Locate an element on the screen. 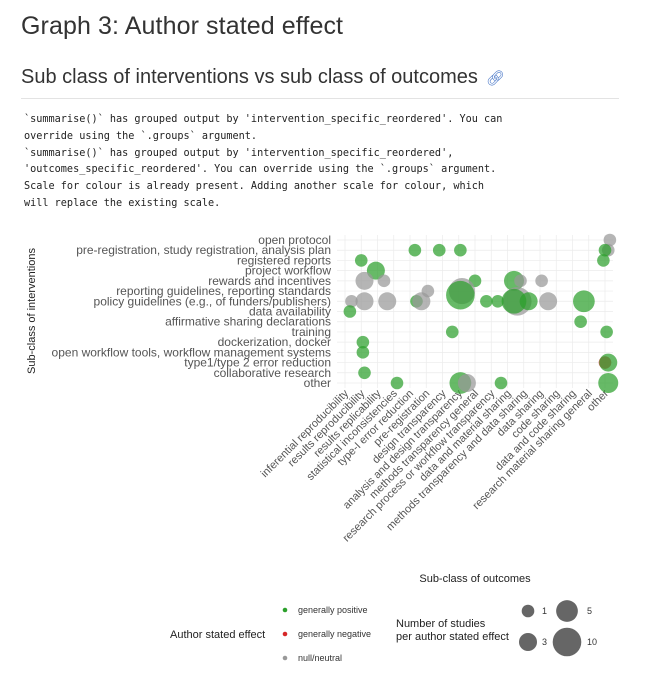  size-legend-label: 3 is located at coordinates (544, 642).